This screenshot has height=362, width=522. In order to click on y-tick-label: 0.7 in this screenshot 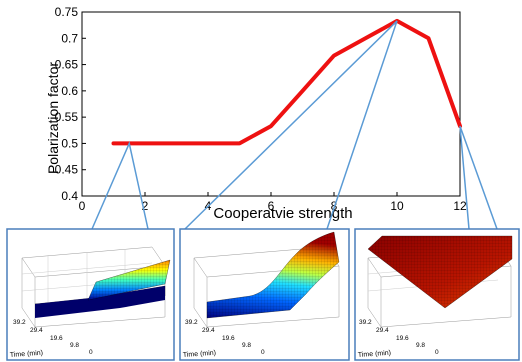, I will do `click(69, 38)`.